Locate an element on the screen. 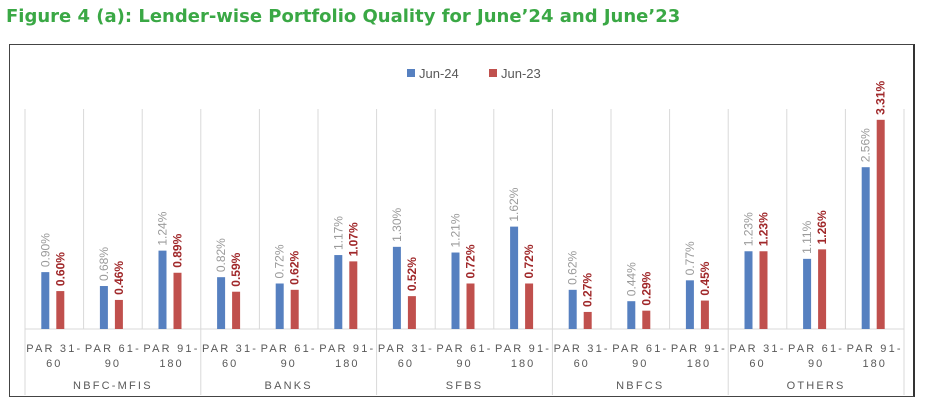 This screenshot has height=407, width=929. legend-label-Jun-23: Jun-23 is located at coordinates (521, 73).